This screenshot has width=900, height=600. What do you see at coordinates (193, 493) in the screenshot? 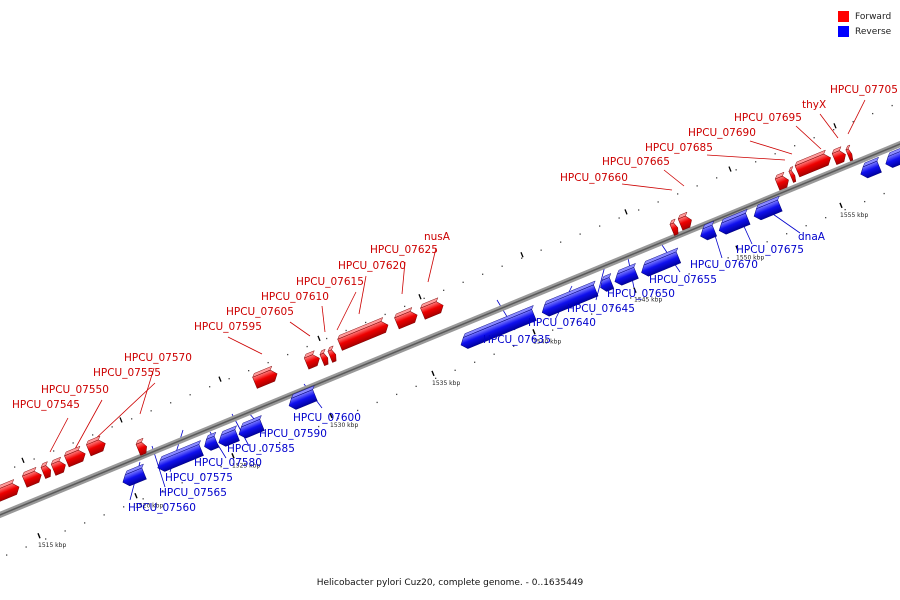
I see `gene-label: HPCU_07565` at bounding box center [193, 493].